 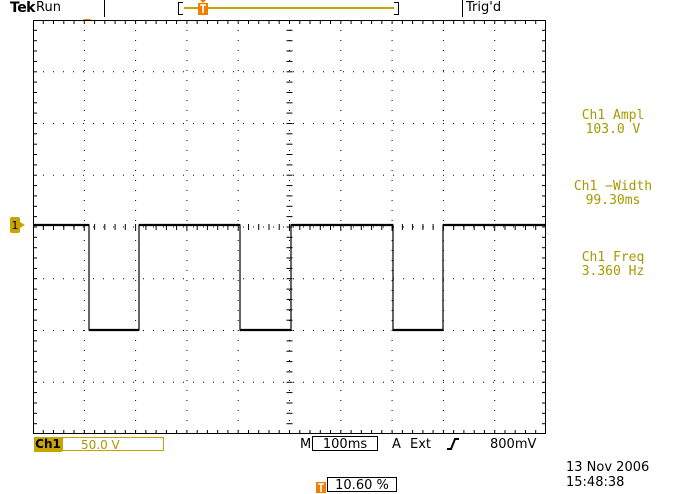 What do you see at coordinates (421, 444) in the screenshot?
I see `trigger-source: Ext` at bounding box center [421, 444].